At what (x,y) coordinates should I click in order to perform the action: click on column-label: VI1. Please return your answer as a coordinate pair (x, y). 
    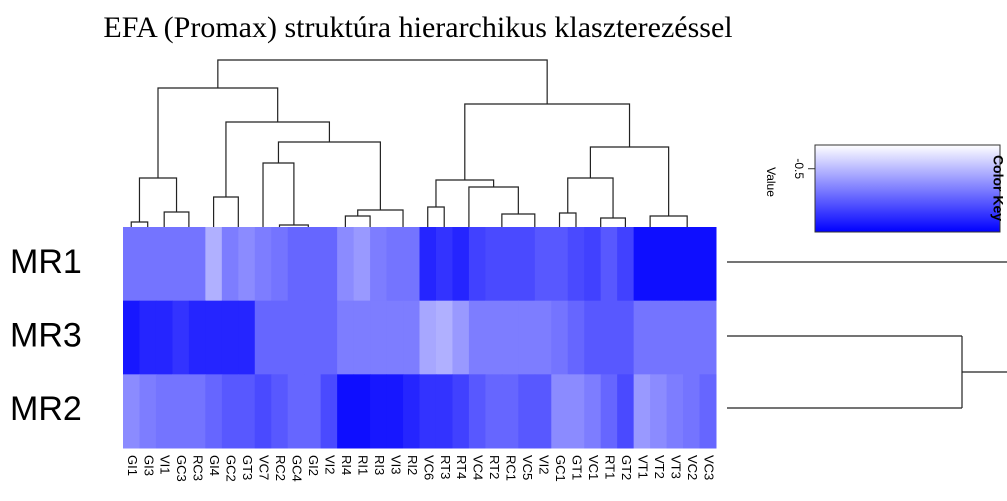
    Looking at the image, I should click on (165, 465).